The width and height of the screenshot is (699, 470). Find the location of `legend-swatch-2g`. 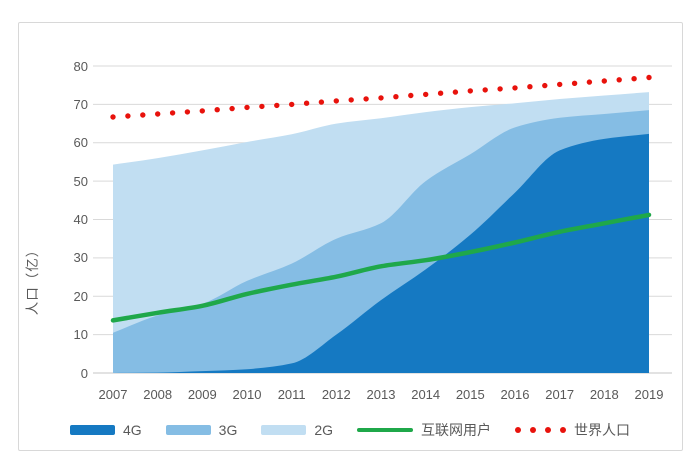

legend-swatch-2g is located at coordinates (284, 430).